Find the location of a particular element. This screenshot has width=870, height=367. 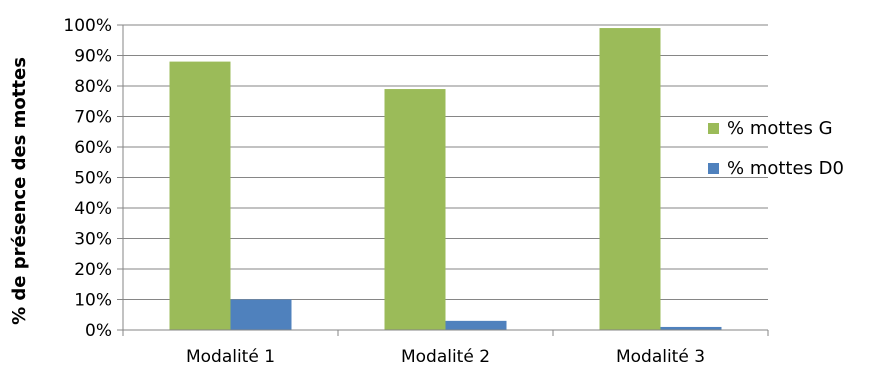

legend-label: % mottes D0 is located at coordinates (785, 168).